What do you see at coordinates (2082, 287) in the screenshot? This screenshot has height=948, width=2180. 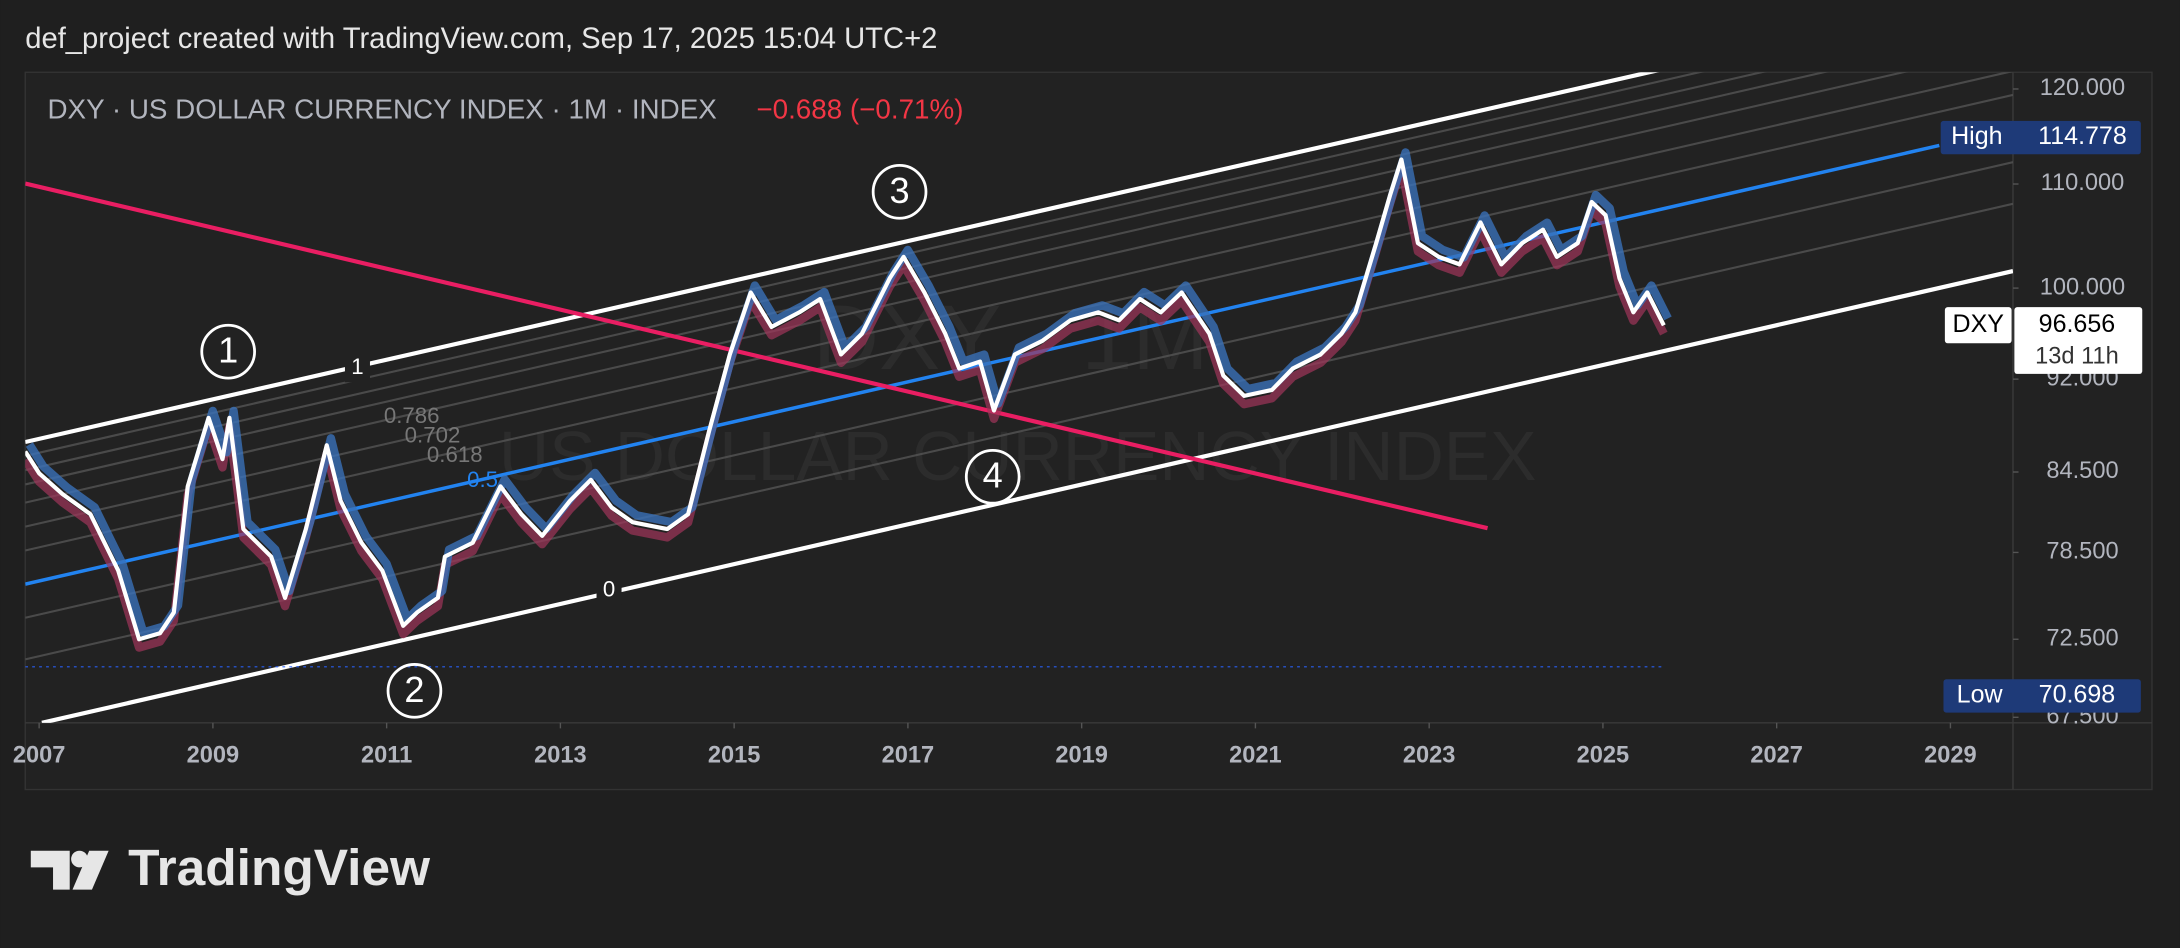 I see `y-tick-label: 100.000` at bounding box center [2082, 287].